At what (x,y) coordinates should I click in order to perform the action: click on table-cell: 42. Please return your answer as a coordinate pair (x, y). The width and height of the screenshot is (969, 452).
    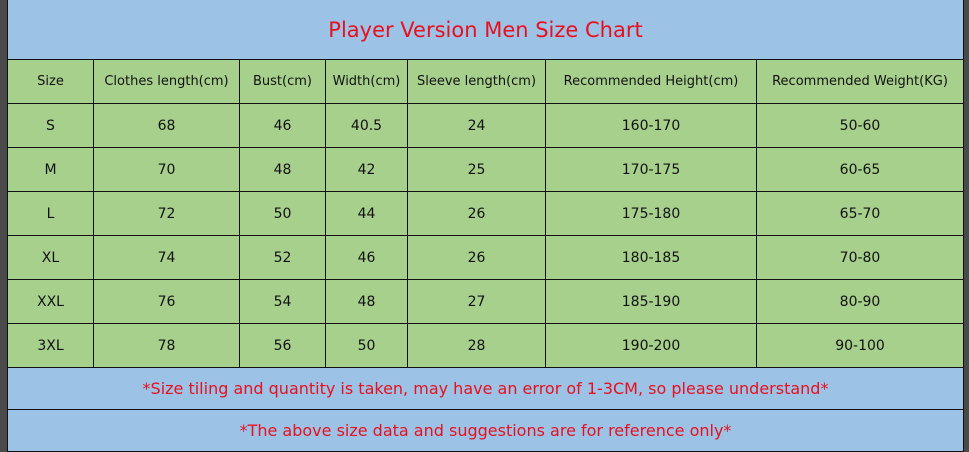
    Looking at the image, I should click on (366, 169).